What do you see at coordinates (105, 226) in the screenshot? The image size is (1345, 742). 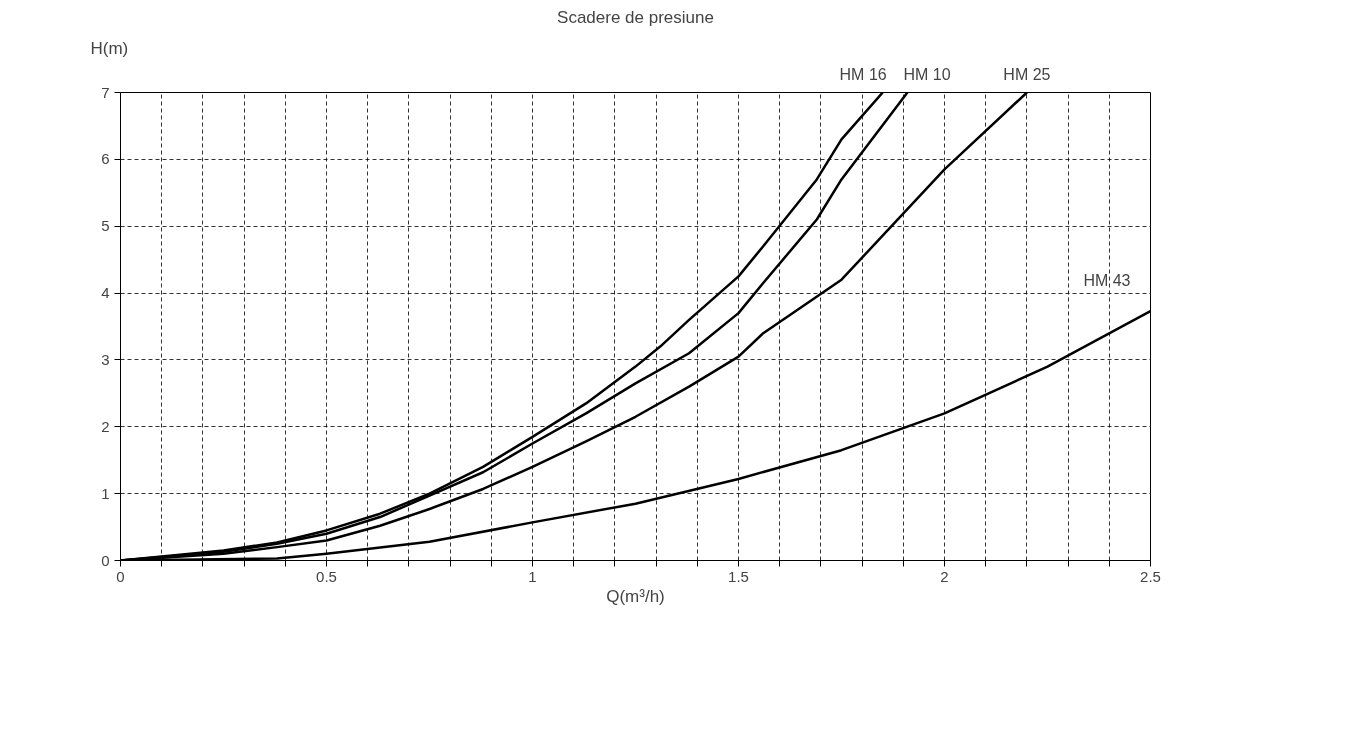 I see `y-tick-label: 5` at bounding box center [105, 226].